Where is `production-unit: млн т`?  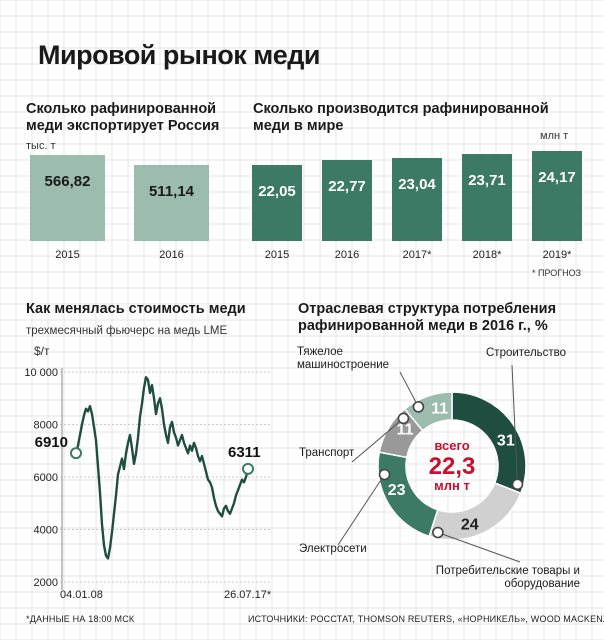 production-unit: млн т is located at coordinates (554, 136).